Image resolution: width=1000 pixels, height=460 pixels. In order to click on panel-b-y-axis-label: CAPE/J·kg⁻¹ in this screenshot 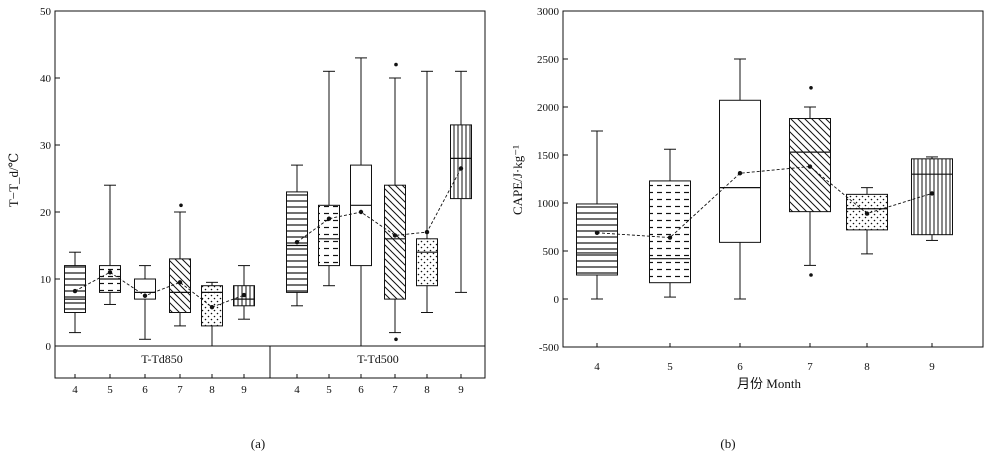, I will do `click(517, 180)`.